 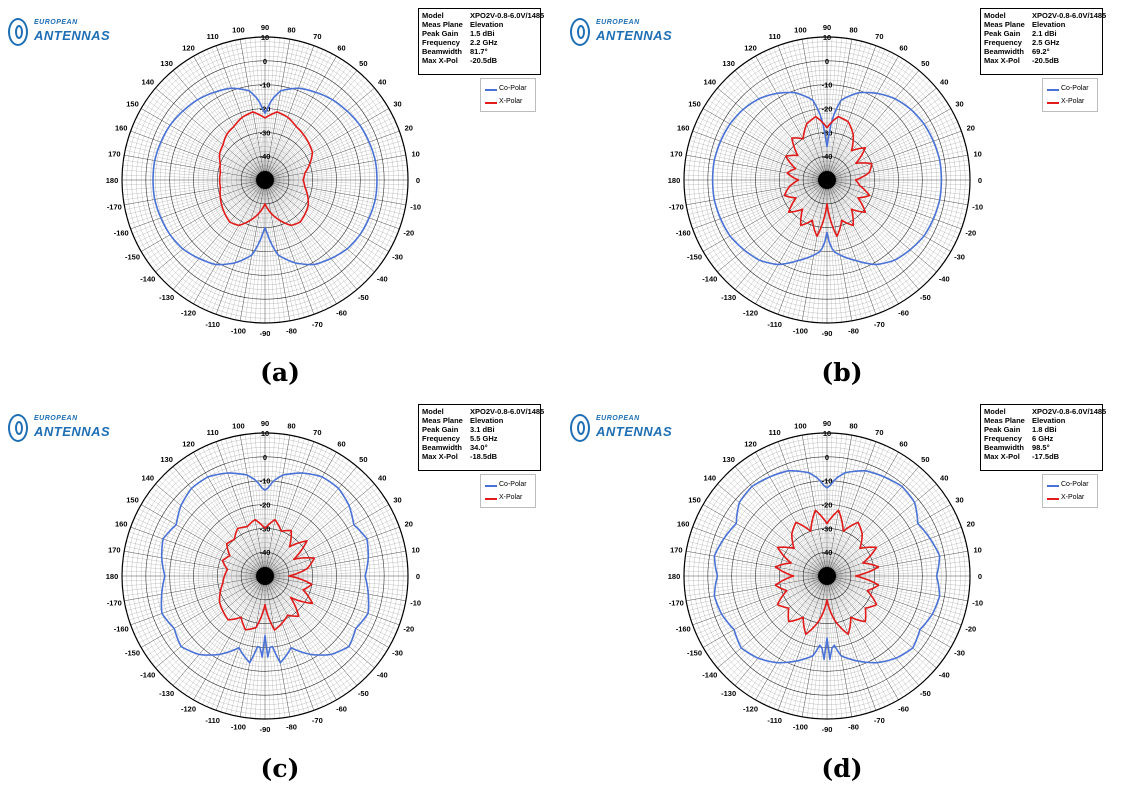 I want to click on angle-label--90: -90, so click(x=827, y=729).